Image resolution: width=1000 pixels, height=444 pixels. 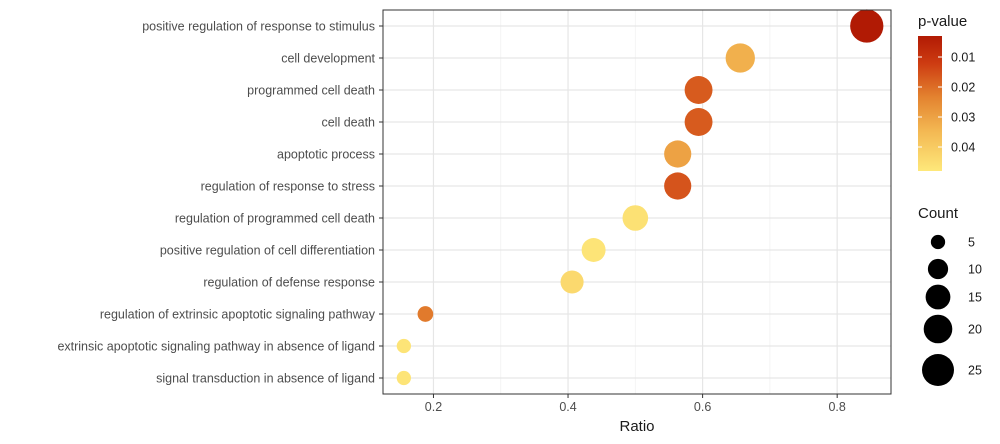 What do you see at coordinates (963, 58) in the screenshot?
I see `colorbar-label: 0.01` at bounding box center [963, 58].